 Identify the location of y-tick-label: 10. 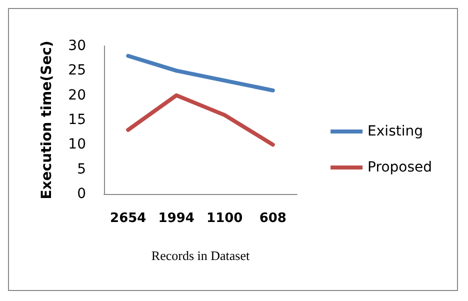
(77, 144).